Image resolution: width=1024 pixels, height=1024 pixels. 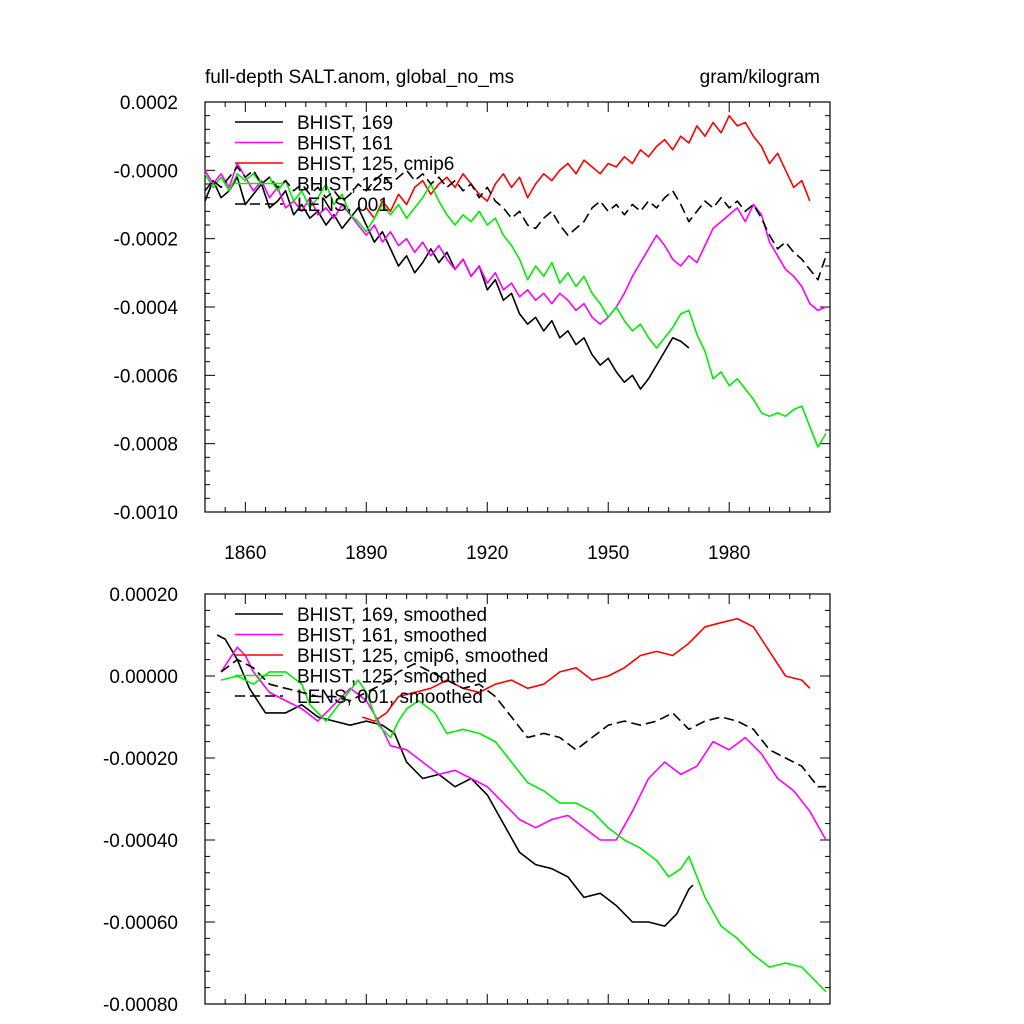 I want to click on legend-label: BHIST, 125, cmip6, so click(x=375, y=164).